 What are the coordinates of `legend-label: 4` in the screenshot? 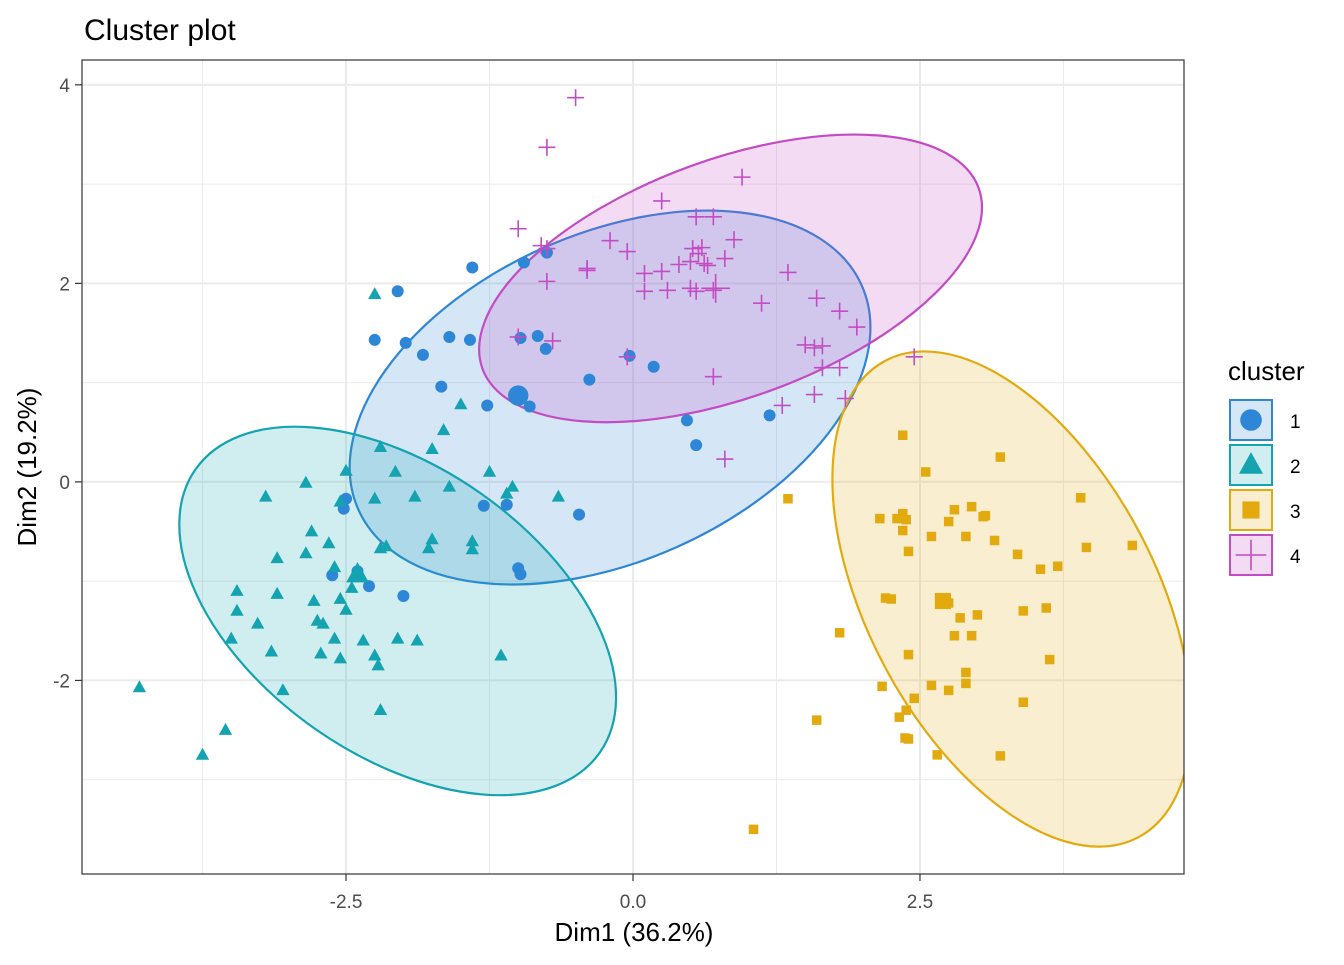 It's located at (1295, 557).